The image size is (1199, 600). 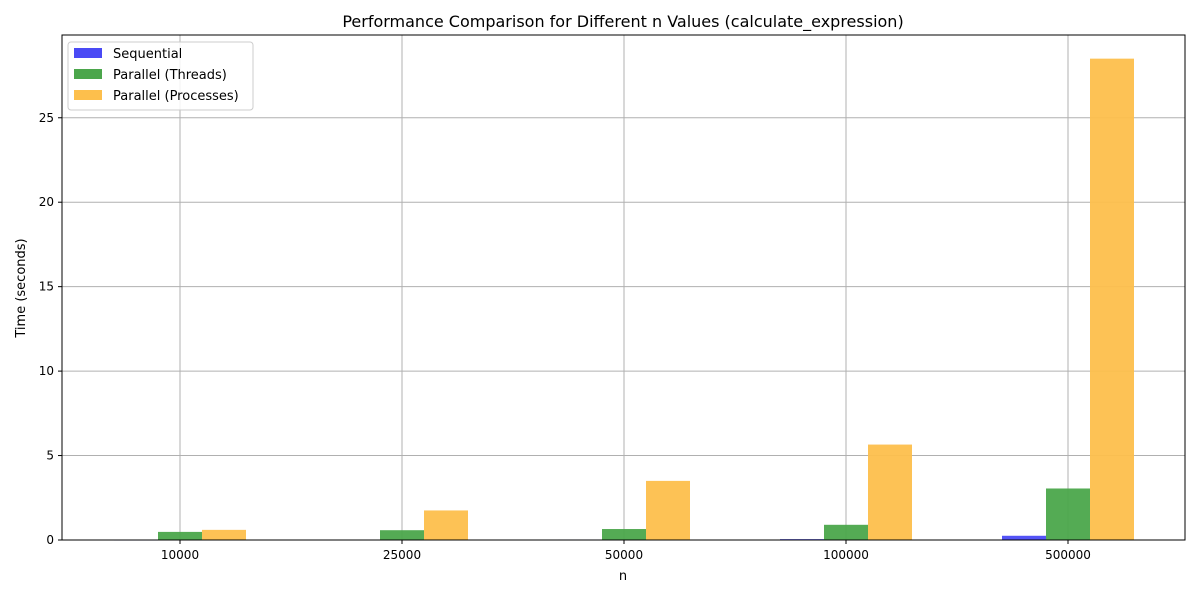 What do you see at coordinates (623, 576) in the screenshot?
I see `x-axis-label: n` at bounding box center [623, 576].